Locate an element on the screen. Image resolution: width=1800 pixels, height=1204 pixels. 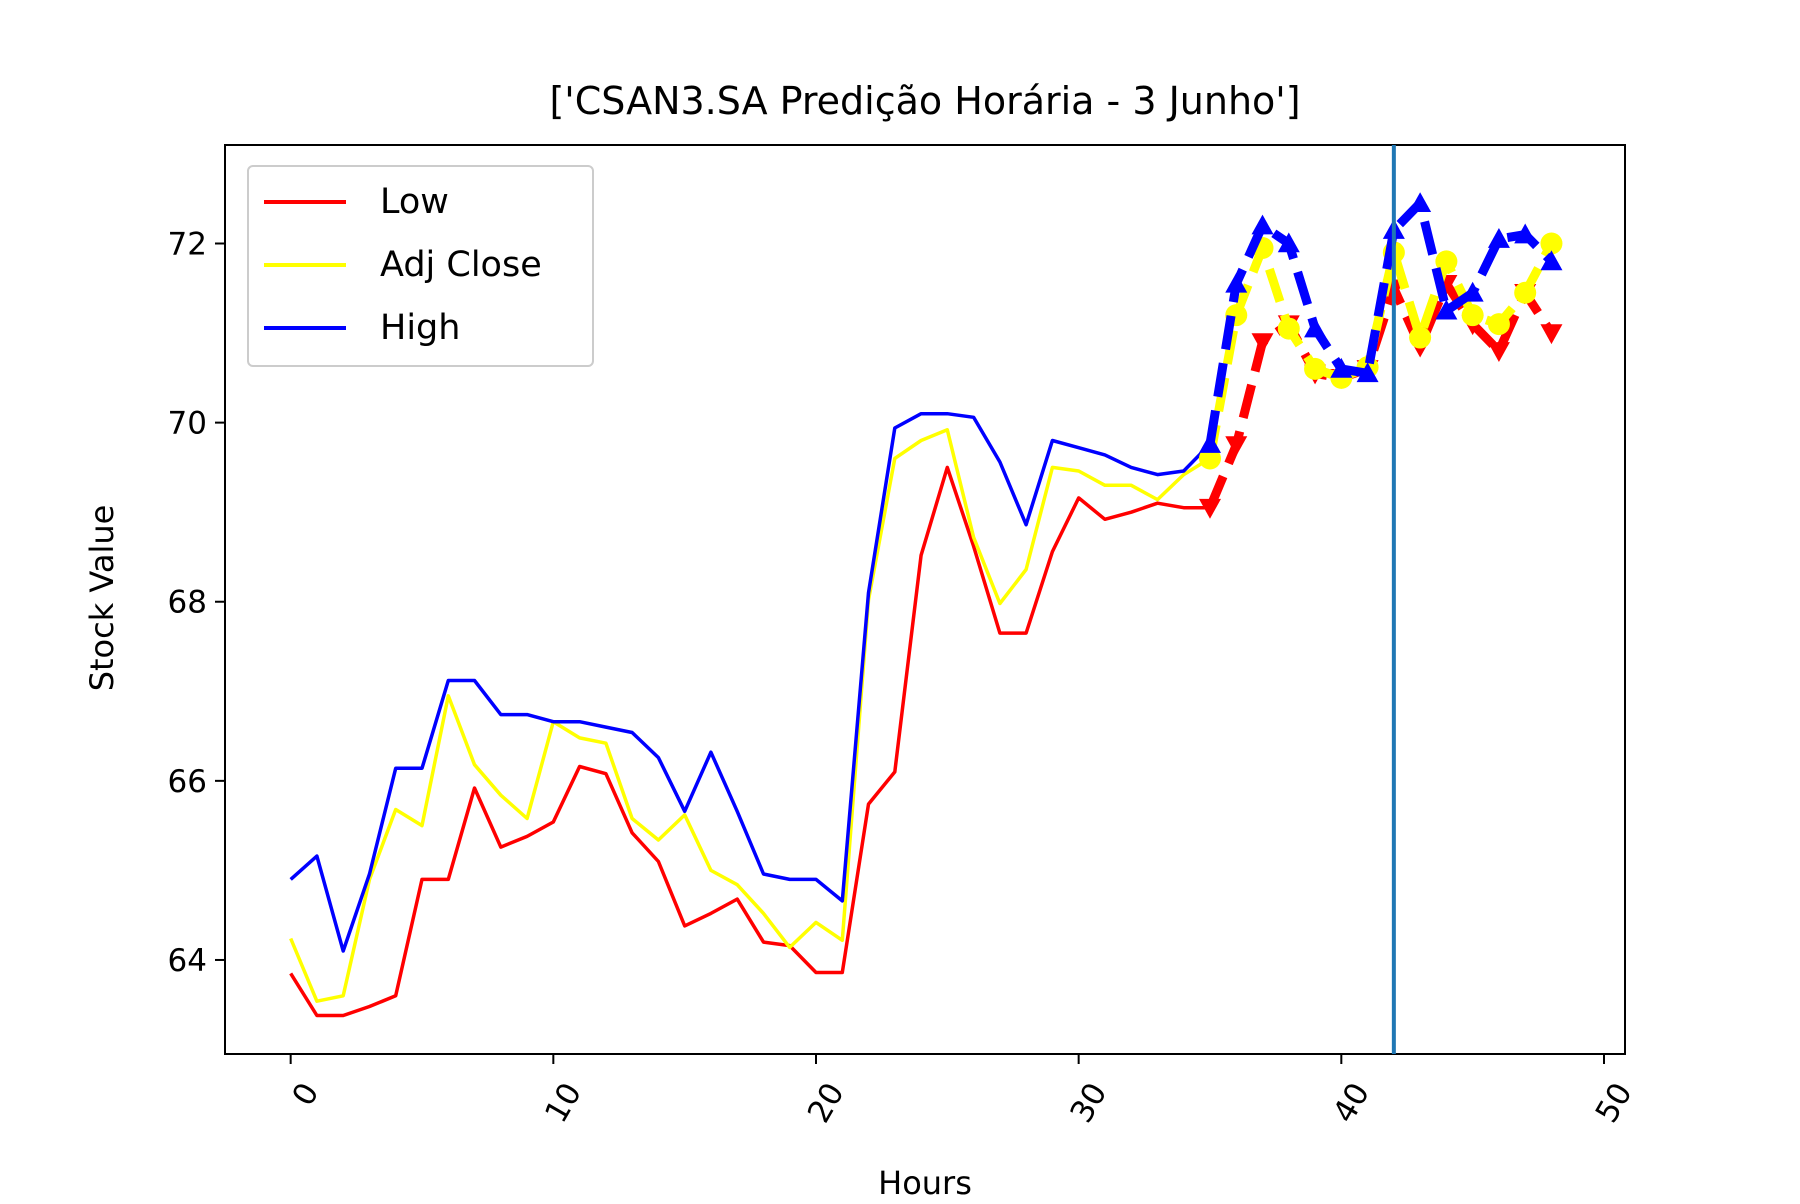
legend-box is located at coordinates (420, 266).